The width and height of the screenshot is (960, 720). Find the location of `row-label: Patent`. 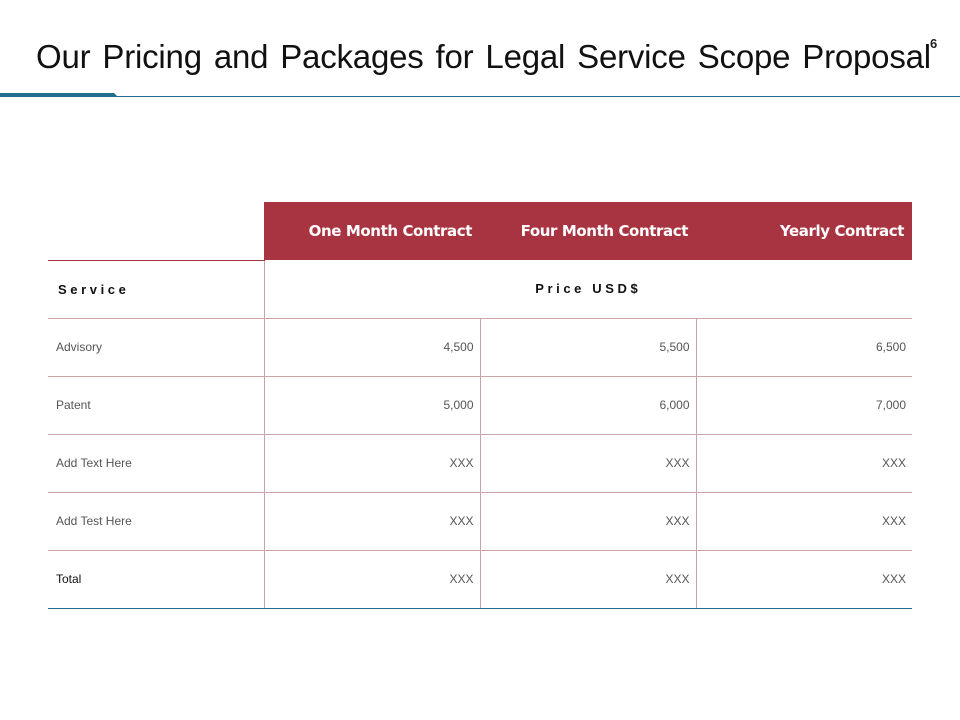

row-label: Patent is located at coordinates (156, 405).